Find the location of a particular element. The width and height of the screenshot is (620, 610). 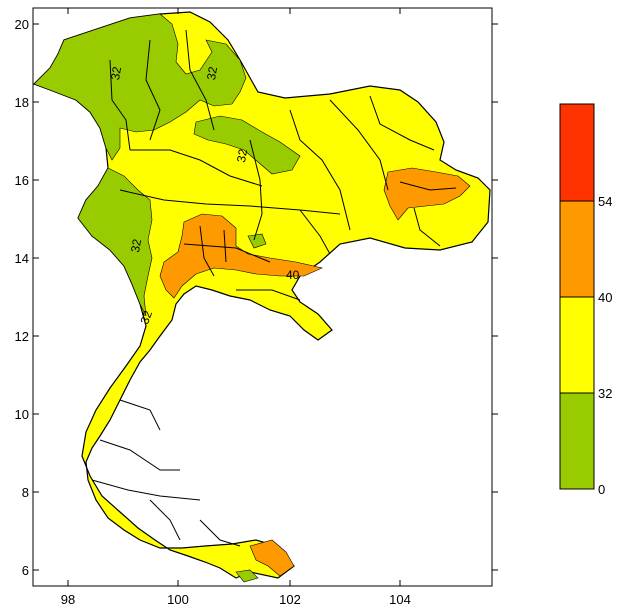

orange-region-central is located at coordinates (241, 256).